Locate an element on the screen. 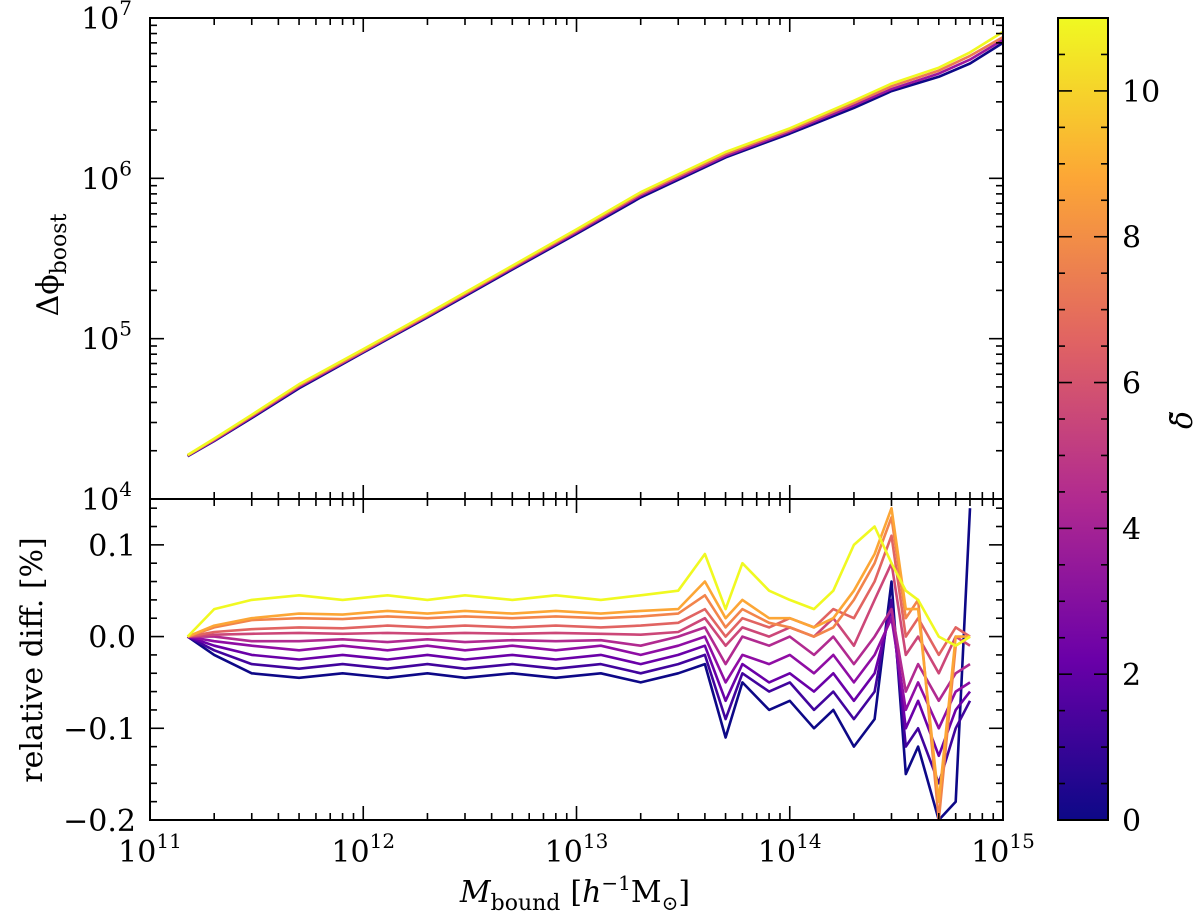 The image size is (1200, 915). bottom-y-tick-label-3: 0.1 is located at coordinates (112, 546).